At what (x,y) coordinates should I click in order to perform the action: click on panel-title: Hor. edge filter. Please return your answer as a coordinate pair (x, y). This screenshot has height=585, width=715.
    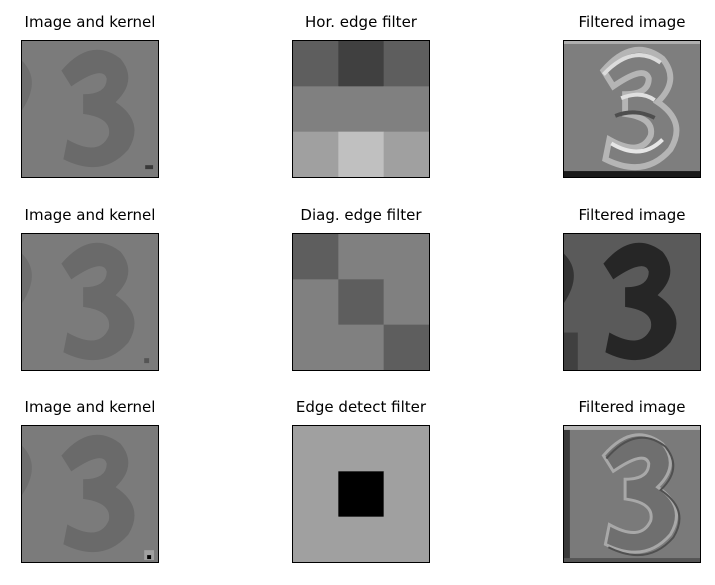
    Looking at the image, I should click on (361, 22).